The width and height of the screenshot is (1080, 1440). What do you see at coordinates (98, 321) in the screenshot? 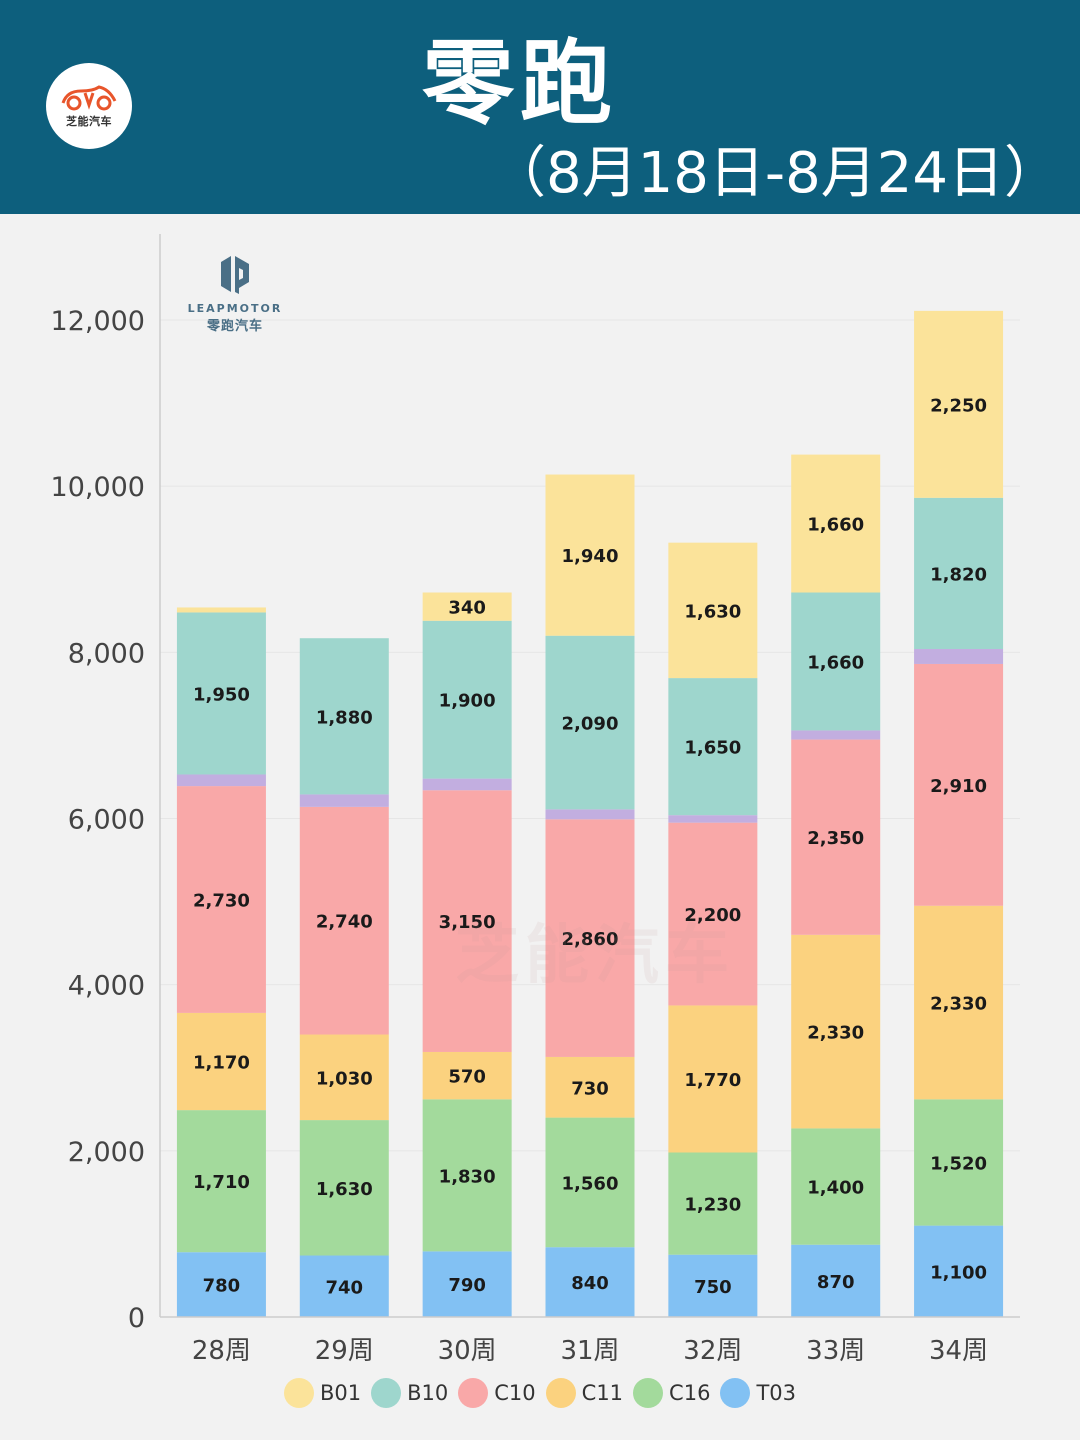
I see `y-tick-label: 12,000` at bounding box center [98, 321].